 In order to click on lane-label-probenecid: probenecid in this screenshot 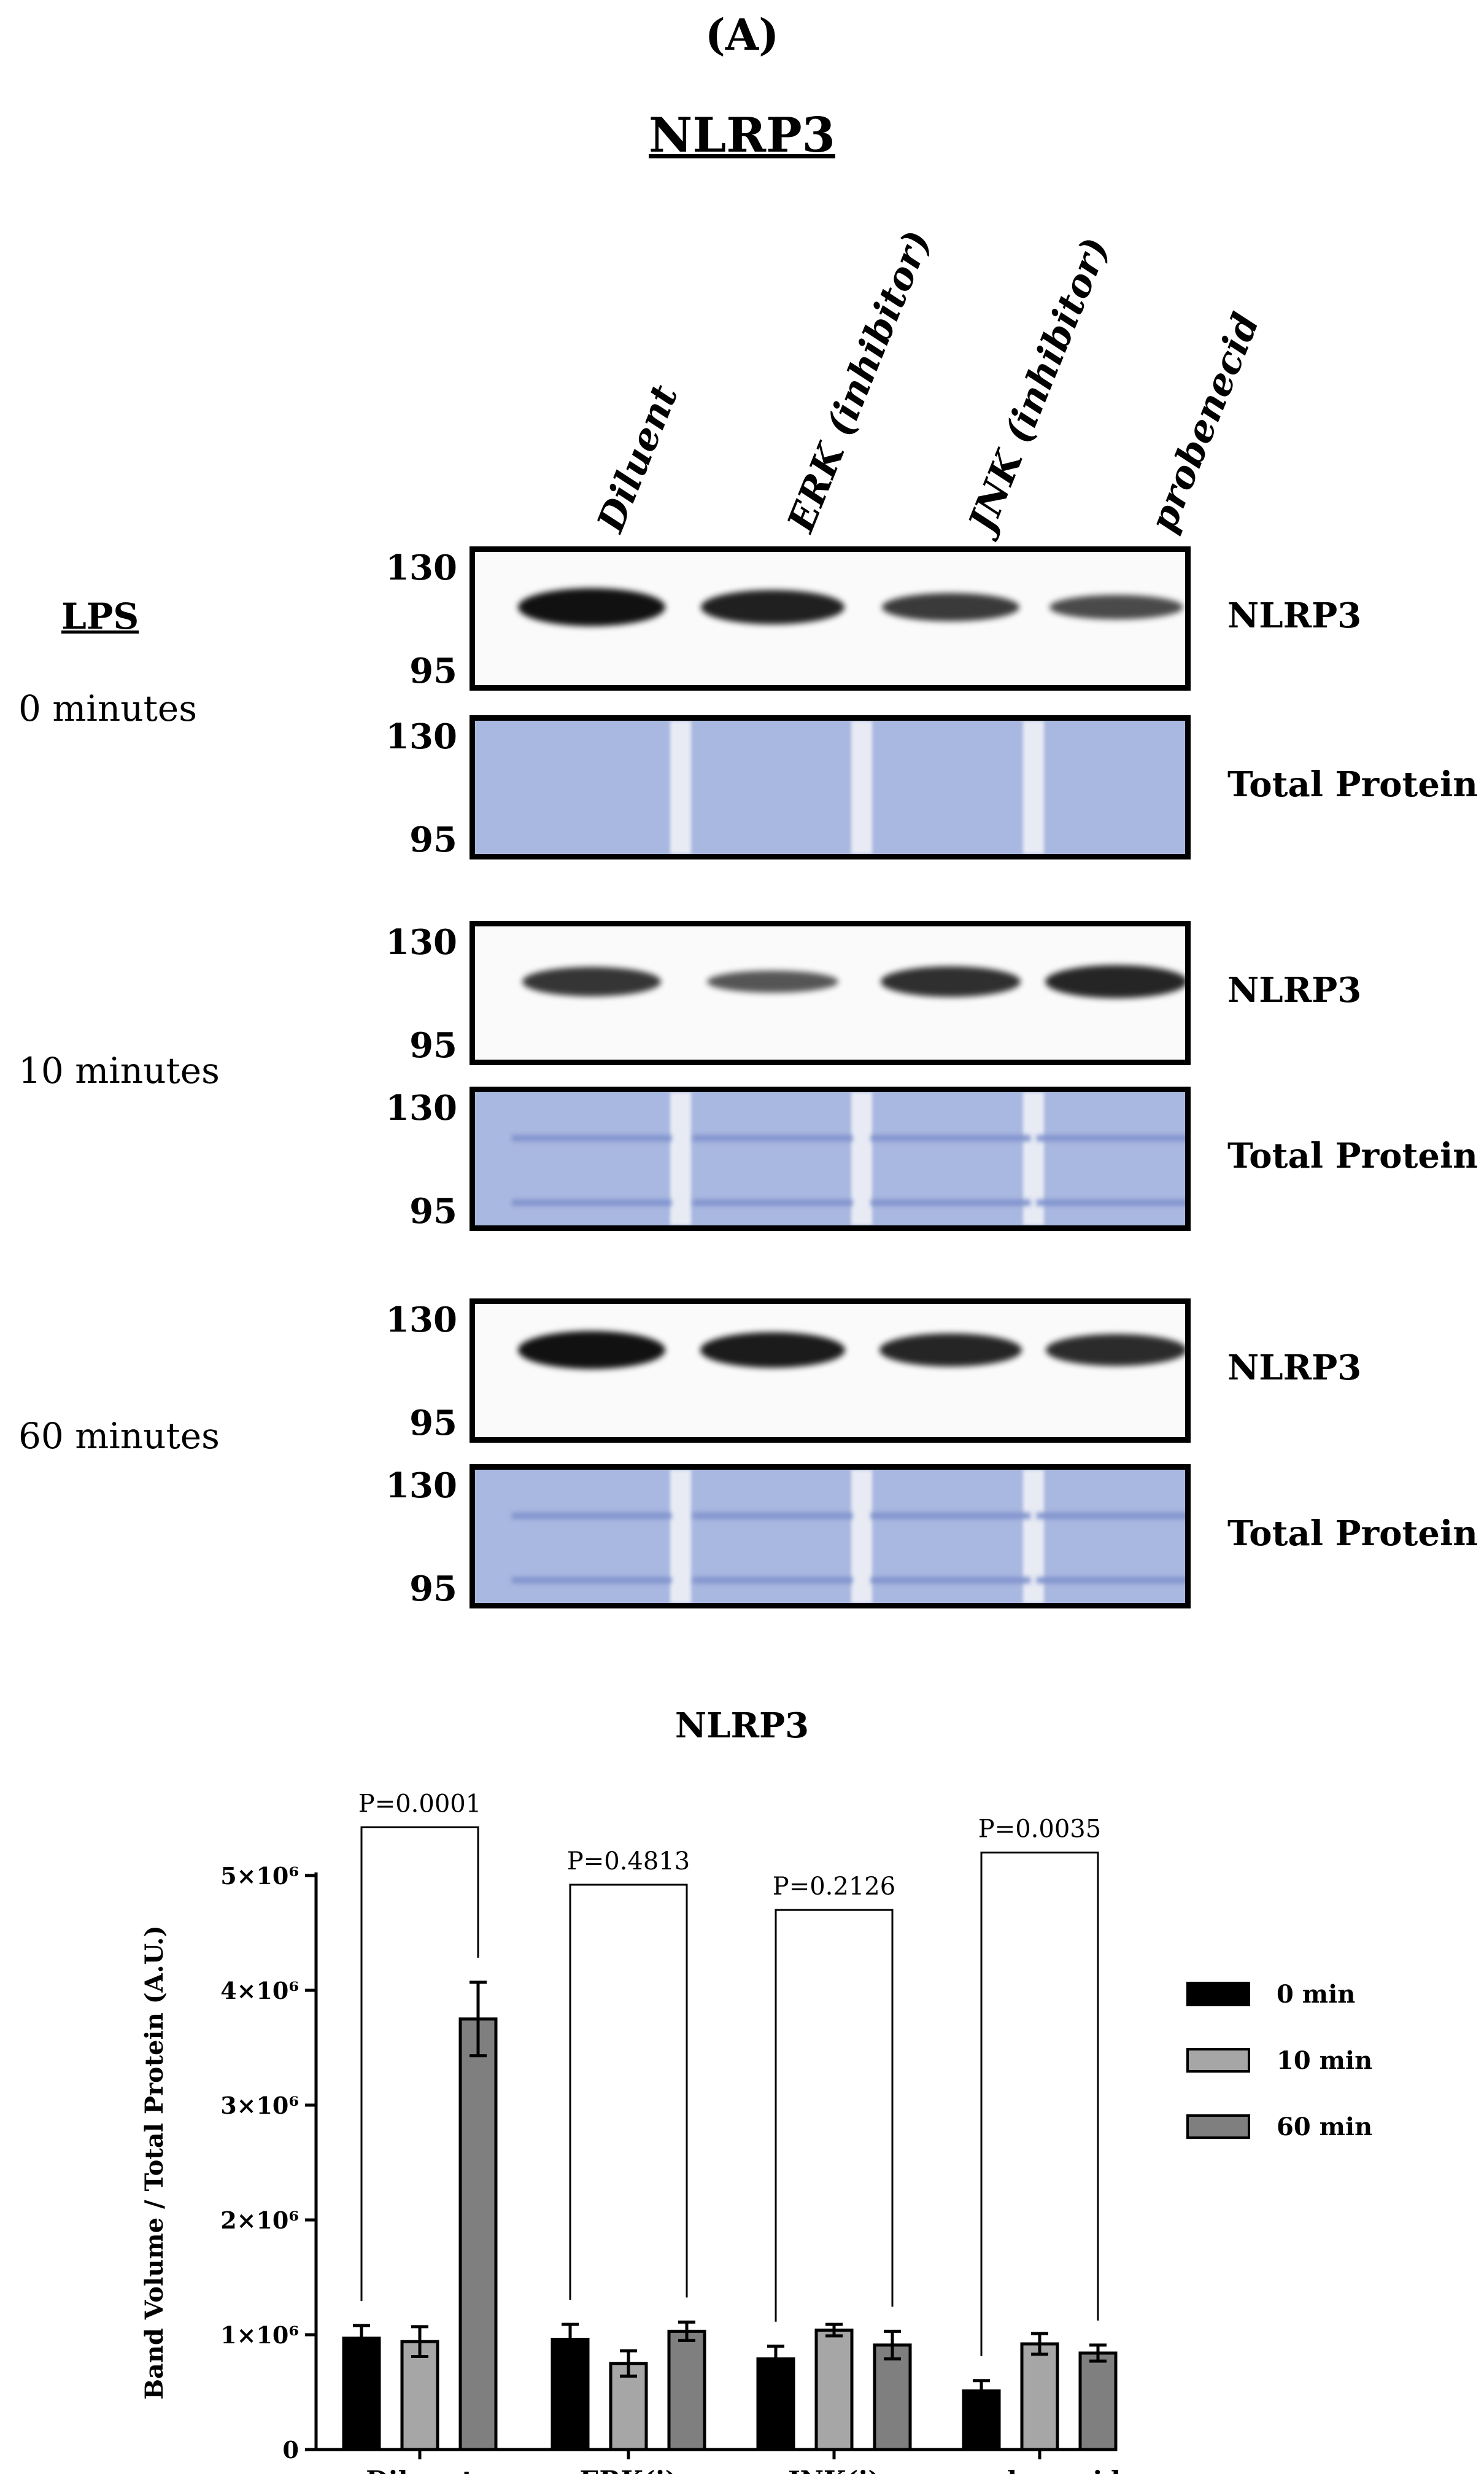, I will do `click(1205, 422)`.